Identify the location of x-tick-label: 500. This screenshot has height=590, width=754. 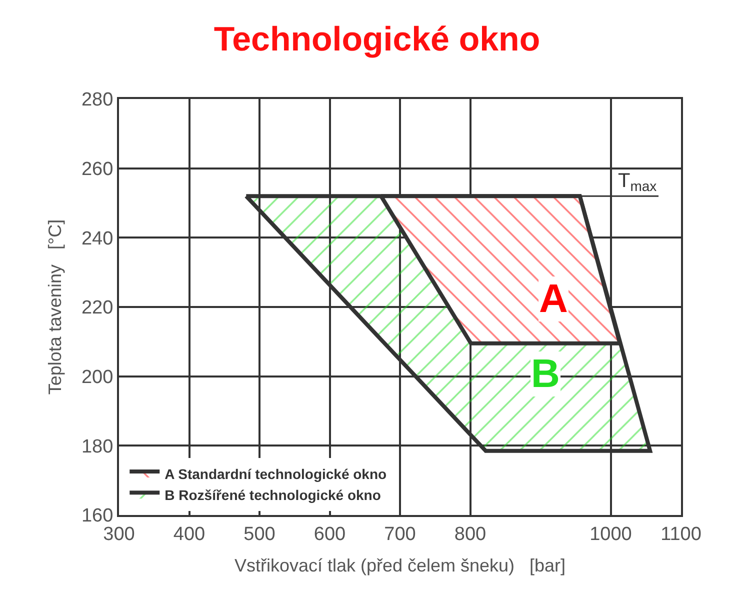
(260, 534).